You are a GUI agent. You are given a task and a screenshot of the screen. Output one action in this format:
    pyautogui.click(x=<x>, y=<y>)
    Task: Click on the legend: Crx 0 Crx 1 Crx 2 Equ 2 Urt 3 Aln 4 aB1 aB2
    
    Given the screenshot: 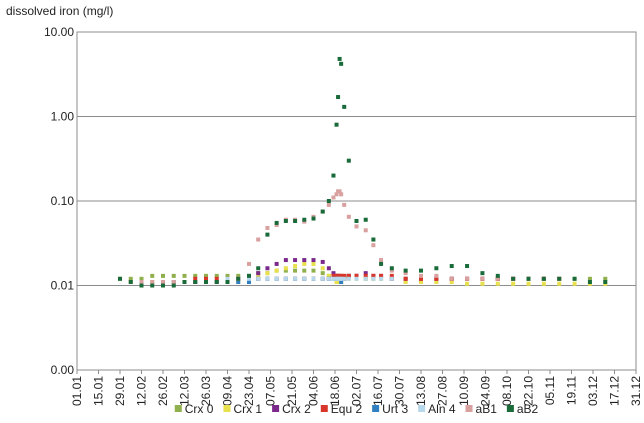 What is the action you would take?
    pyautogui.click(x=356, y=409)
    